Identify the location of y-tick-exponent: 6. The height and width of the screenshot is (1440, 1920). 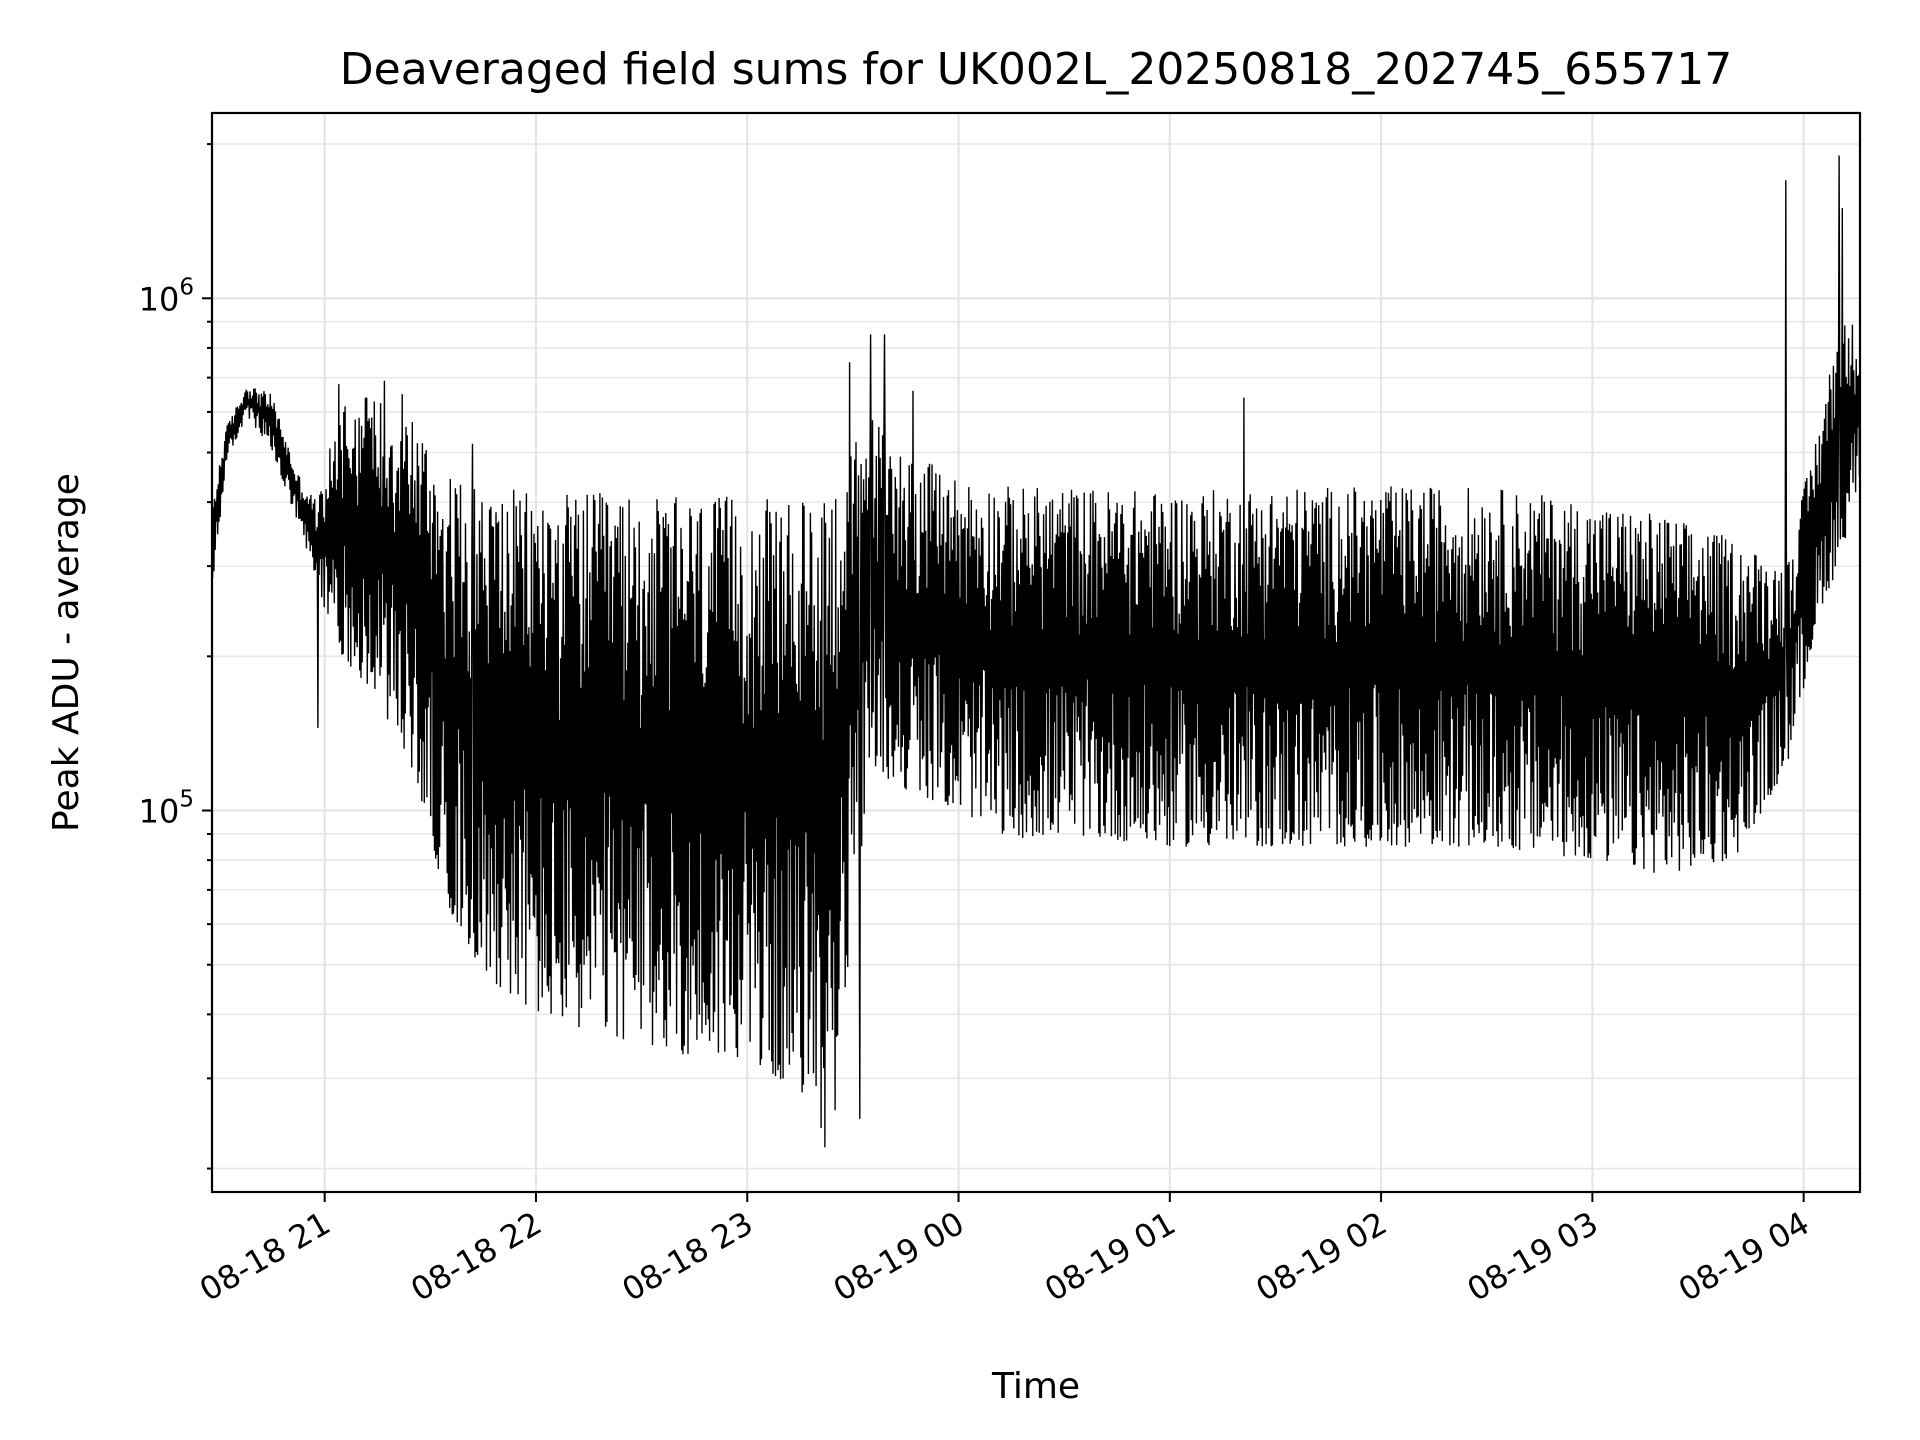
(186, 287).